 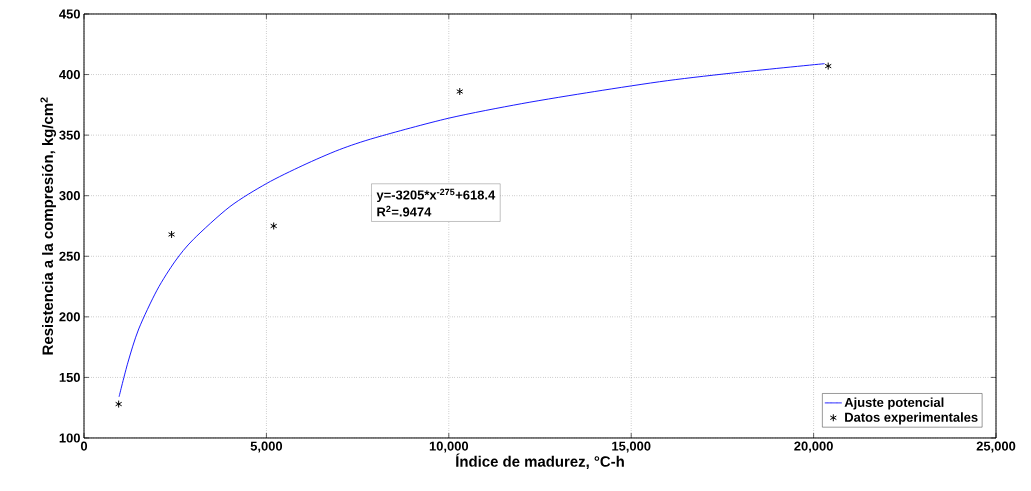 I want to click on x-tick-label: 0, so click(x=84, y=446).